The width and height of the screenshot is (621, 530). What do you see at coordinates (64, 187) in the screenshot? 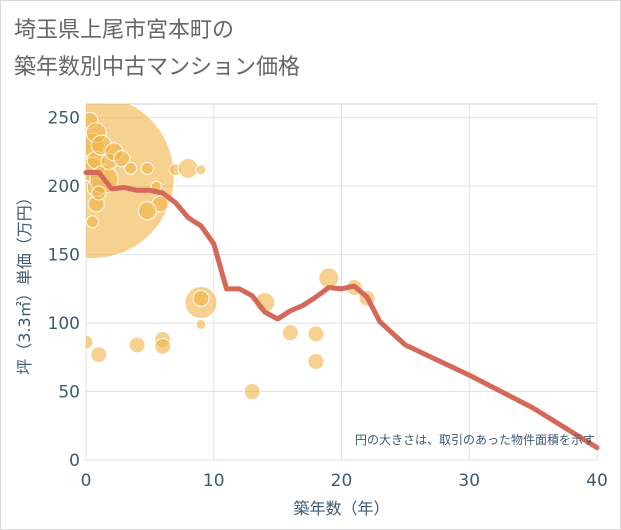
I see `y-tick-label: 200` at bounding box center [64, 187].